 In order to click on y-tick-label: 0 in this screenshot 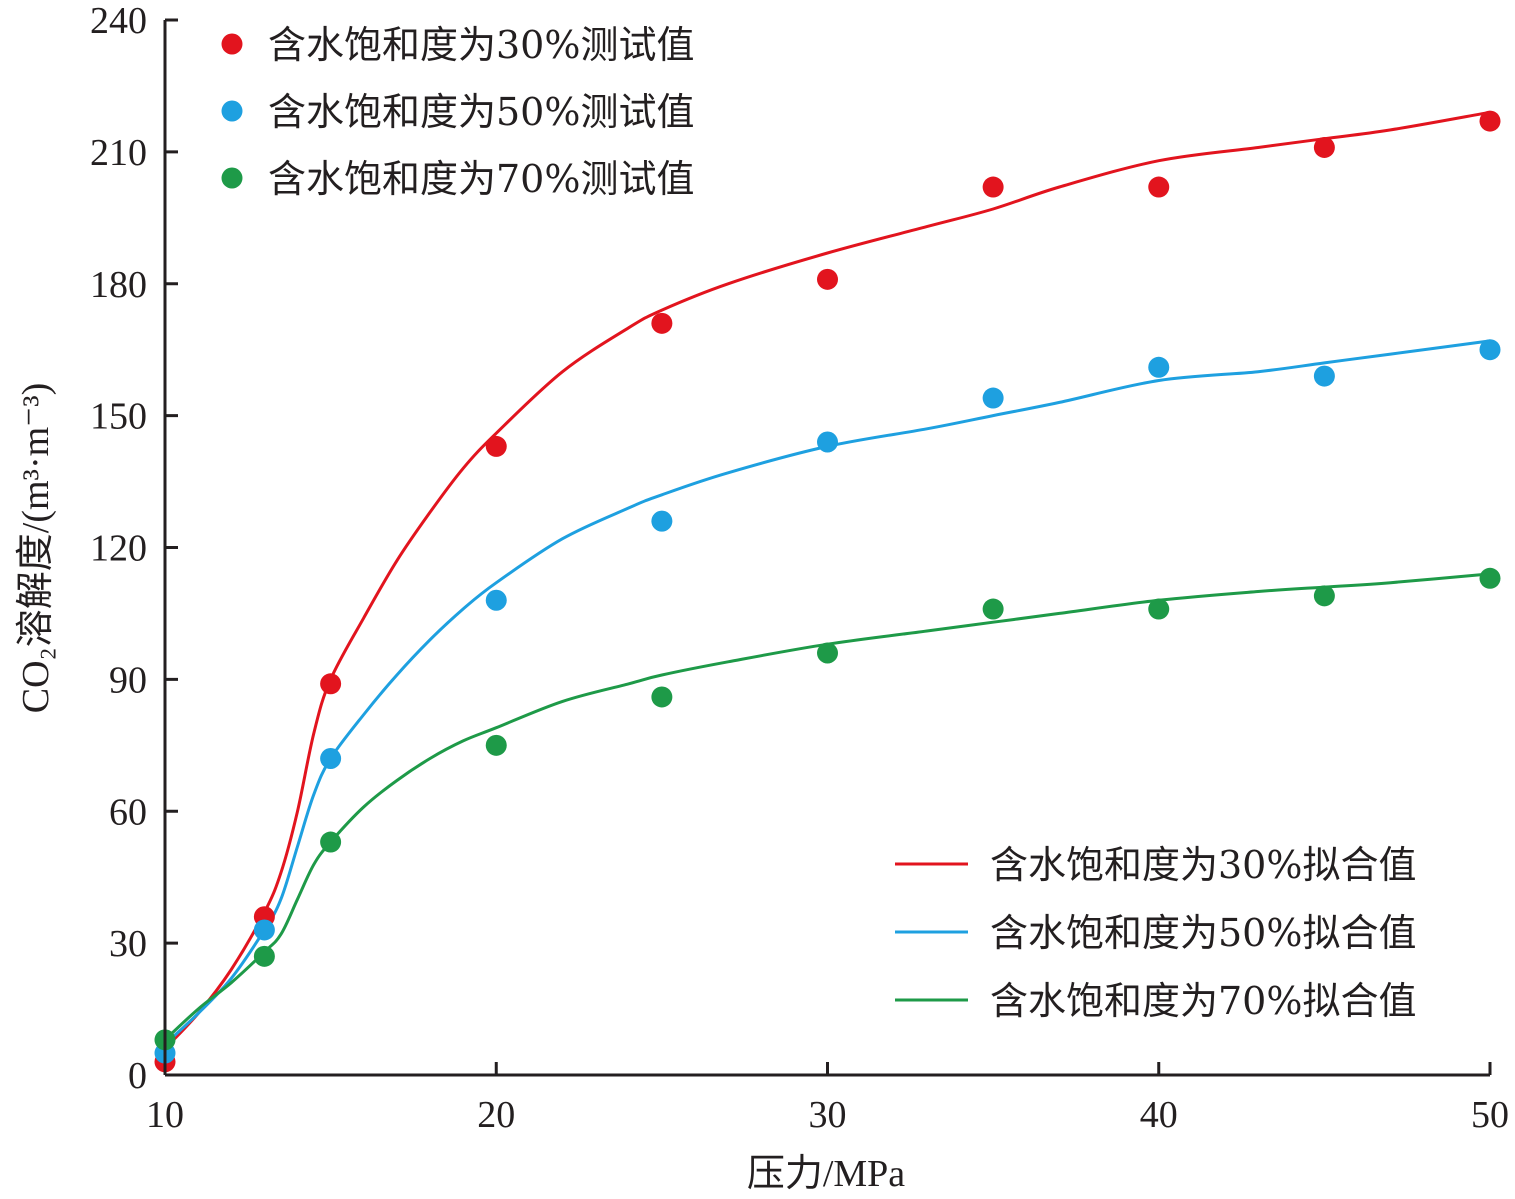, I will do `click(137, 1076)`.